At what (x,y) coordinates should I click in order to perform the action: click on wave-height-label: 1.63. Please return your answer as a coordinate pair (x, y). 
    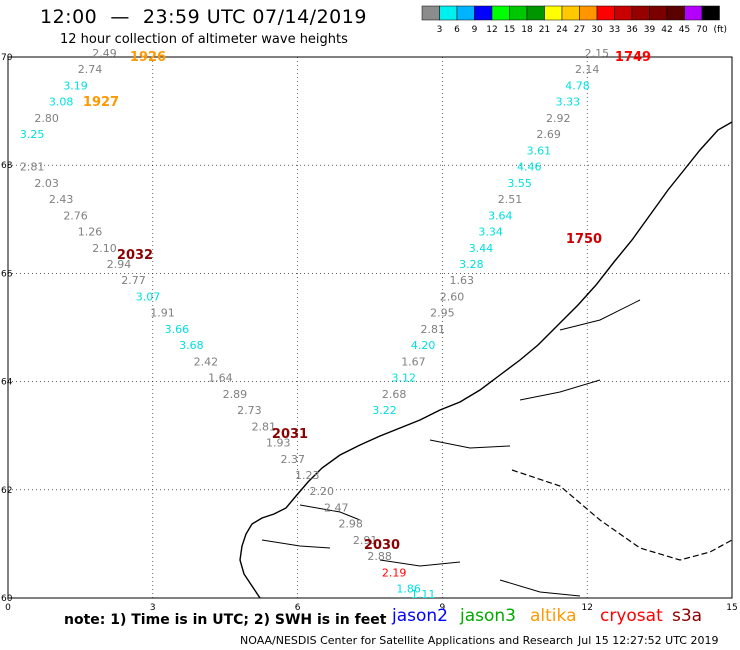
    Looking at the image, I should click on (461, 280).